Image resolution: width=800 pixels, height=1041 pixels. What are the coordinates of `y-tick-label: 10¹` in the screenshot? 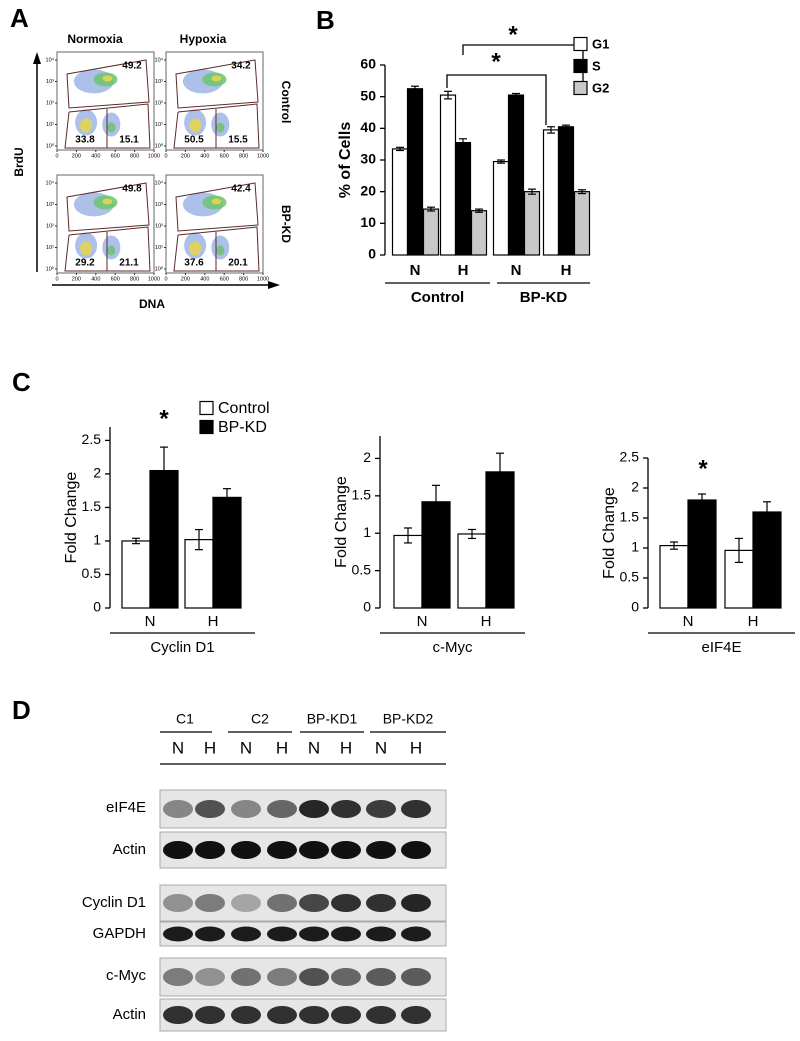 It's located at (50, 248).